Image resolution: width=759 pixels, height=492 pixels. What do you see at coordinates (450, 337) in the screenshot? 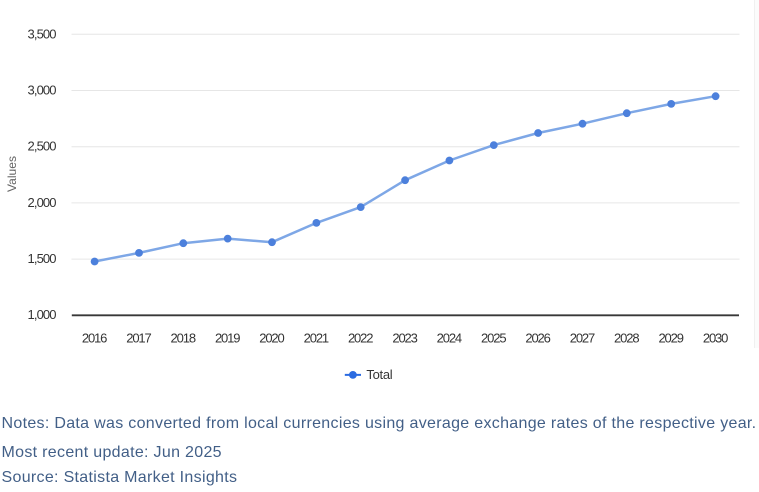
I see `svg-text: 2024` at bounding box center [450, 337].